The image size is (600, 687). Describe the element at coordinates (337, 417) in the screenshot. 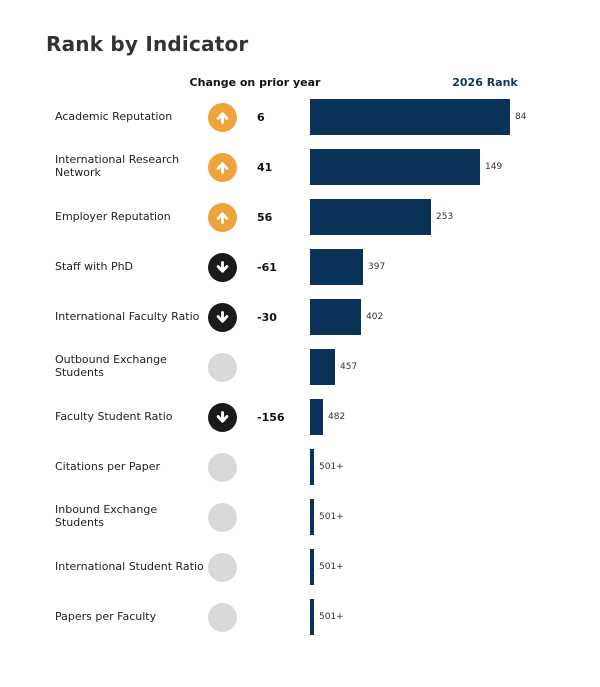

I see `rank-value: 482` at that location.